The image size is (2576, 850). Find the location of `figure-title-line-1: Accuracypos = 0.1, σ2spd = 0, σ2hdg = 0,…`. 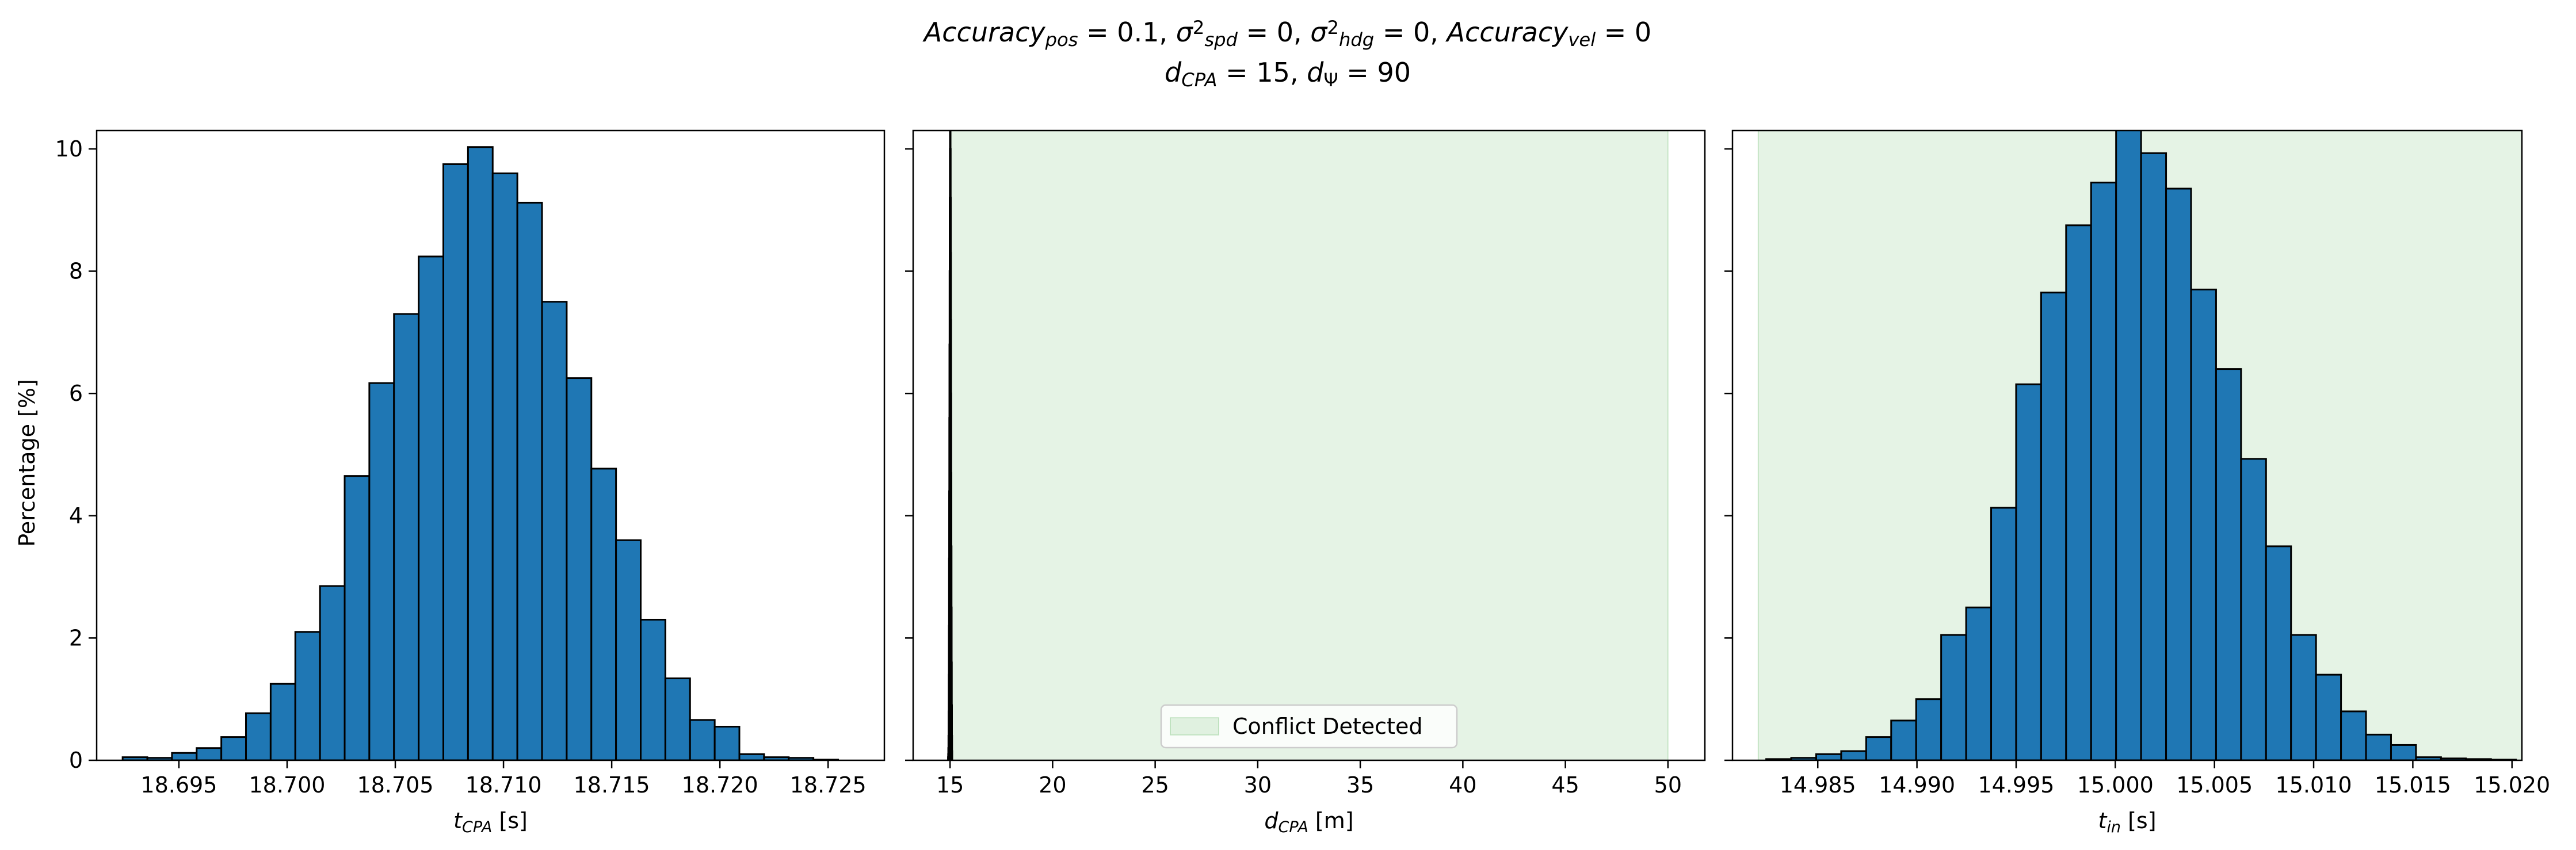

figure-title-line-1: Accuracypos = 0.1, σ2spd = 0, σ2hdg = 0,… is located at coordinates (1286, 34).